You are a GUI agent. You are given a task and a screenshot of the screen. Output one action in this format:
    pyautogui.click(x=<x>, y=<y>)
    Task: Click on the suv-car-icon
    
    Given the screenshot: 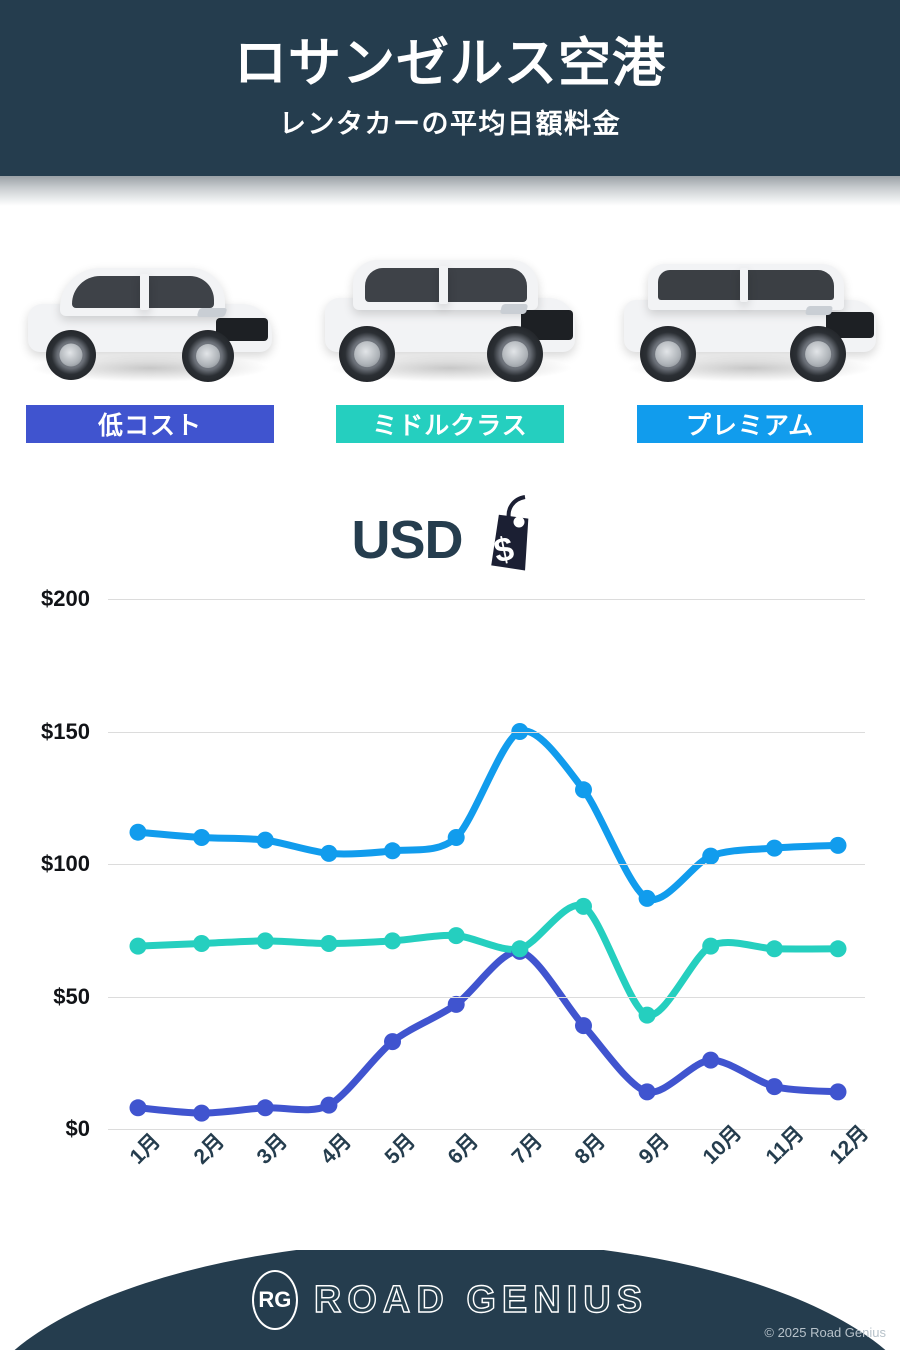 What is the action you would take?
    pyautogui.click(x=450, y=313)
    